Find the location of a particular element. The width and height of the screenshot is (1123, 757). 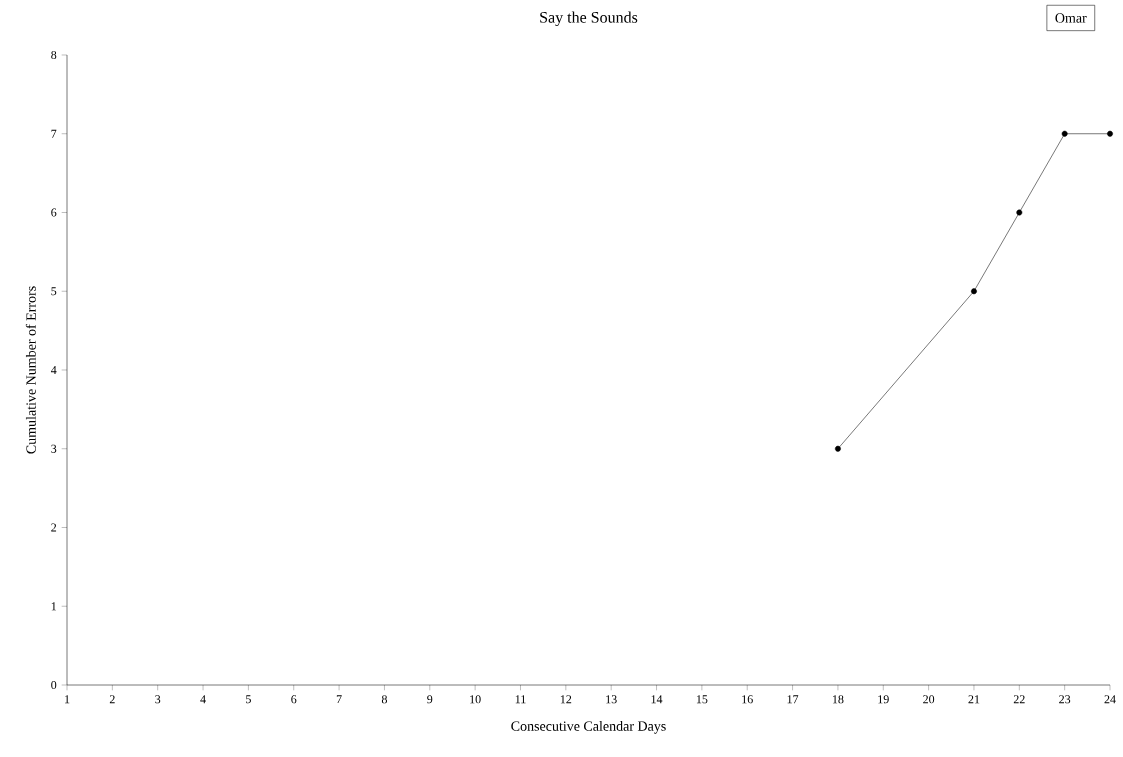

y-tick-label: 6 is located at coordinates (54, 212).